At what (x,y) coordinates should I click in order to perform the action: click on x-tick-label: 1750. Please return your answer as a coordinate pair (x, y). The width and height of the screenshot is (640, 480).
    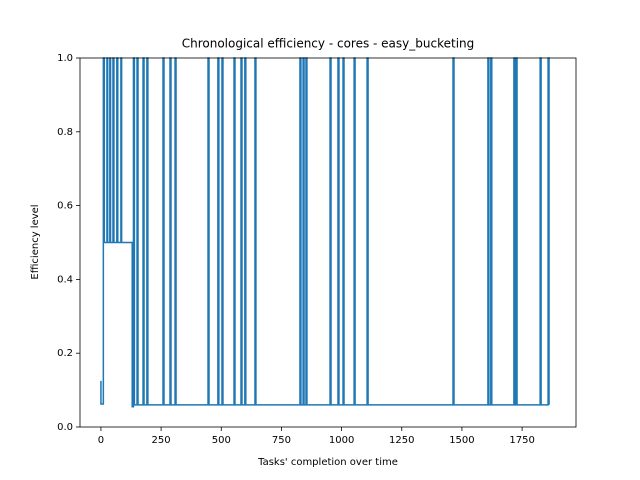
    Looking at the image, I should click on (521, 440).